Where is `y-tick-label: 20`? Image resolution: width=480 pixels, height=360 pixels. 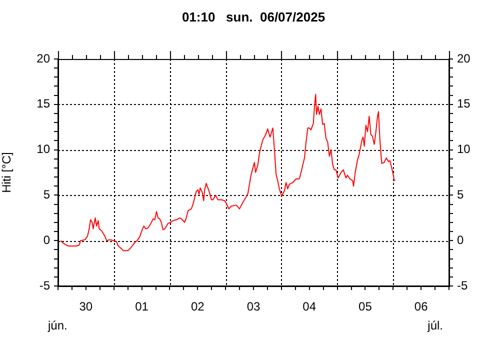
y-tick-label: 20 is located at coordinates (43, 58).